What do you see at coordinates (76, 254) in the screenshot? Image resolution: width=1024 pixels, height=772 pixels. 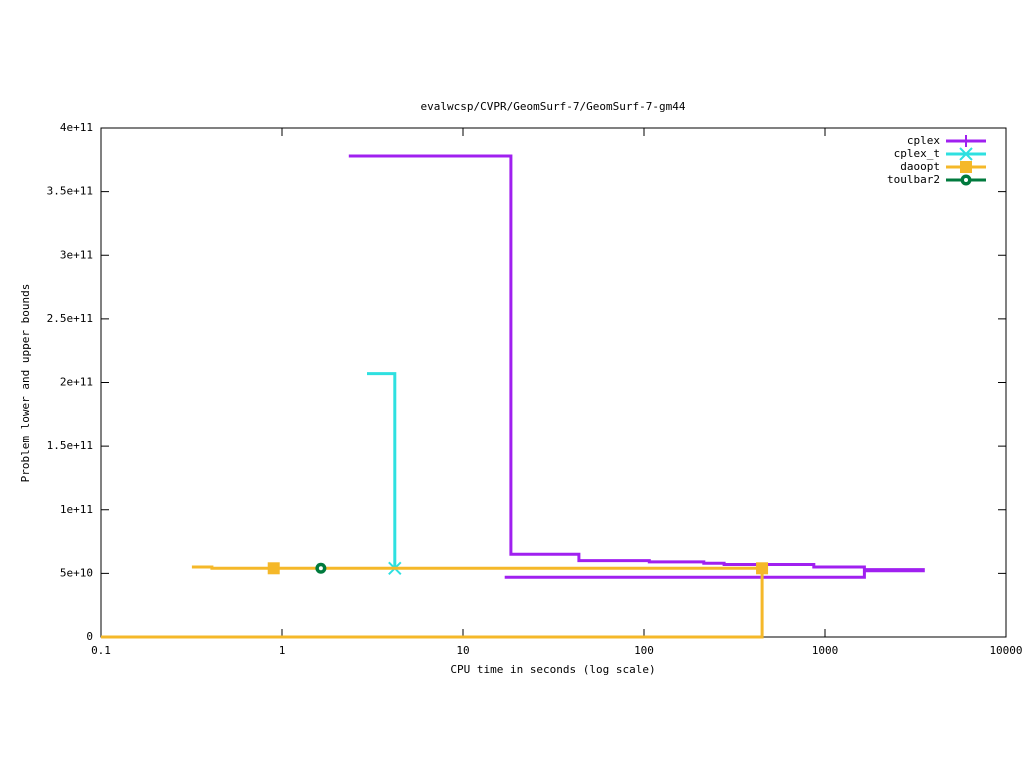 I see `y-tick-label: 3e+11` at bounding box center [76, 254].